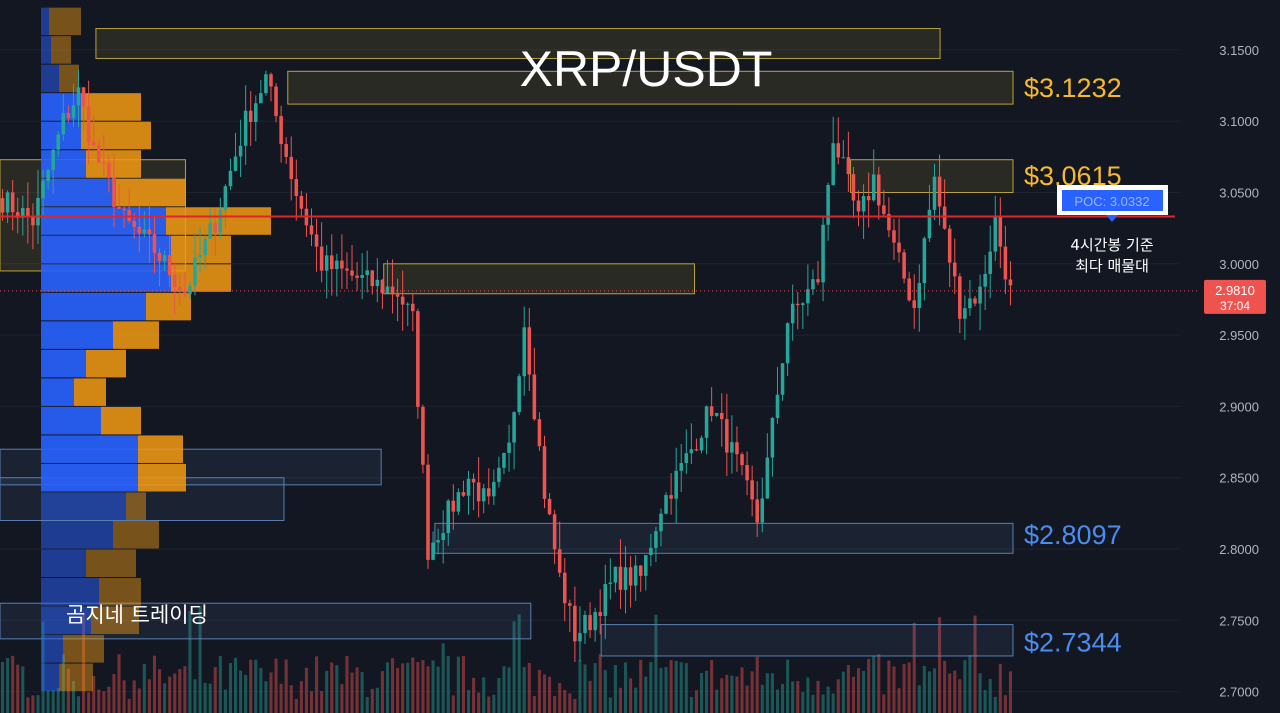  Describe the element at coordinates (1235, 290) in the screenshot. I see `price-badge-value: 2.9810` at that location.